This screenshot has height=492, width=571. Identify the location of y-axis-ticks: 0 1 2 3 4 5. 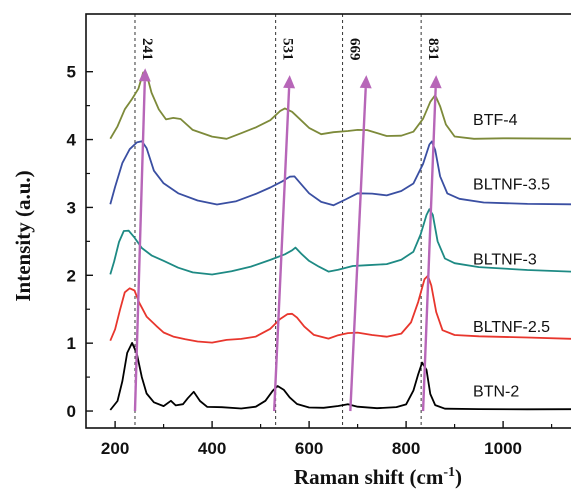
(80, 242).